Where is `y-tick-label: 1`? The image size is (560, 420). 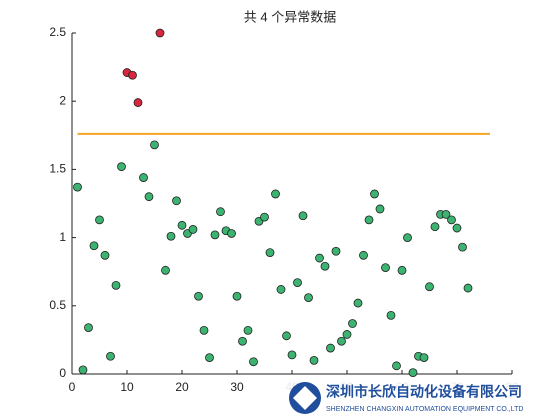 y-tick-label: 1 is located at coordinates (62, 237).